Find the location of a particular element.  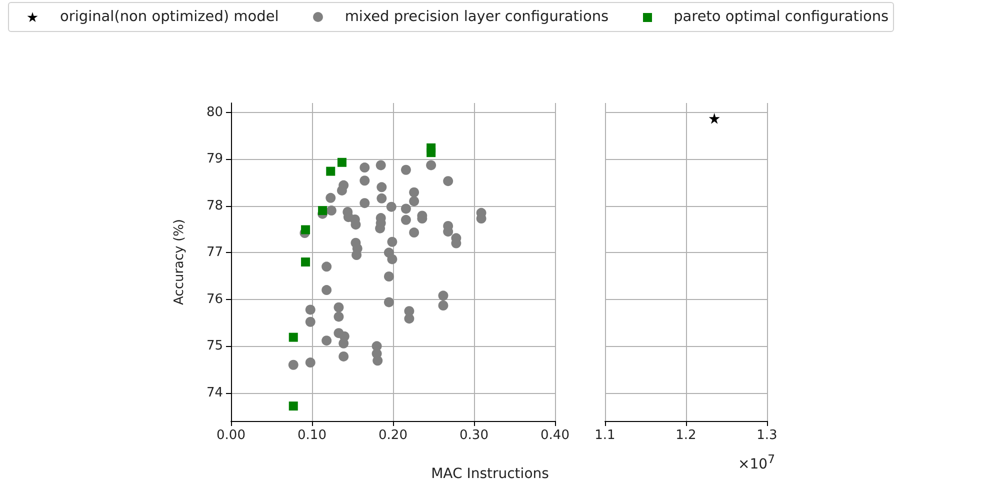

x-axis-title: MAC Instructions is located at coordinates (490, 474).